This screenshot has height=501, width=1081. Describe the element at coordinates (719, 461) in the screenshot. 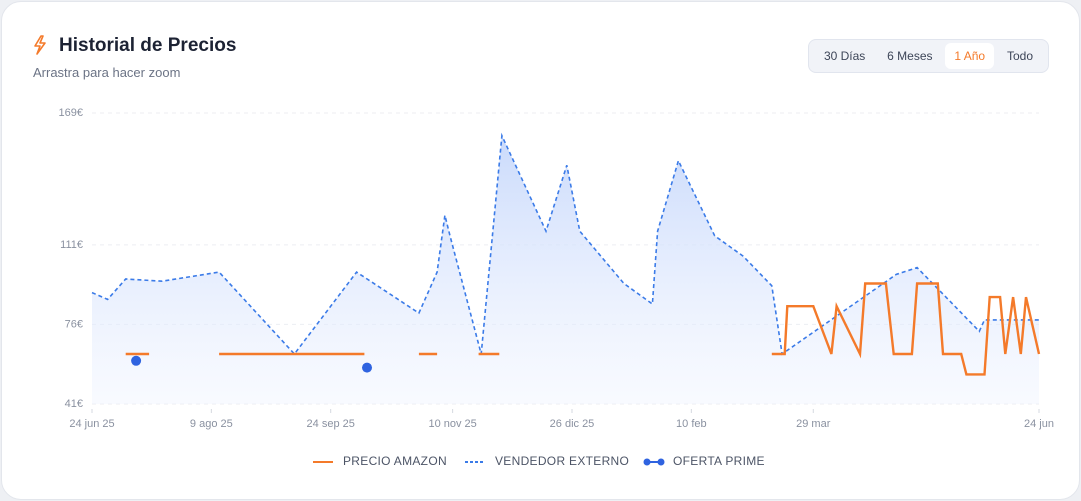

I see `legend-label: OFERTA PRIME` at that location.